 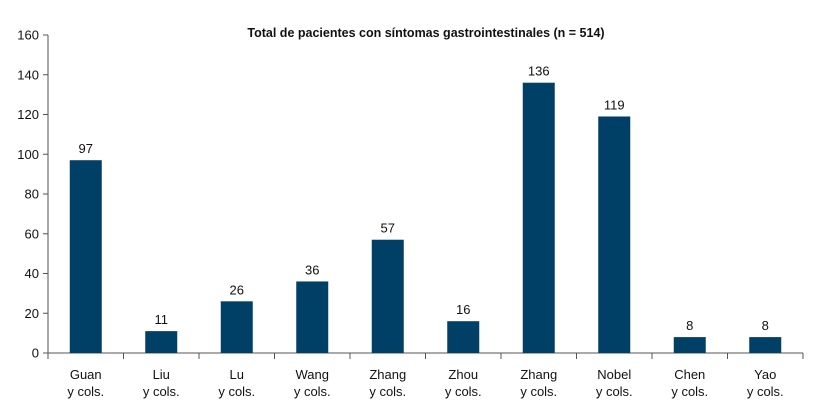 What do you see at coordinates (86, 374) in the screenshot?
I see `x-category-label: Guan` at bounding box center [86, 374].